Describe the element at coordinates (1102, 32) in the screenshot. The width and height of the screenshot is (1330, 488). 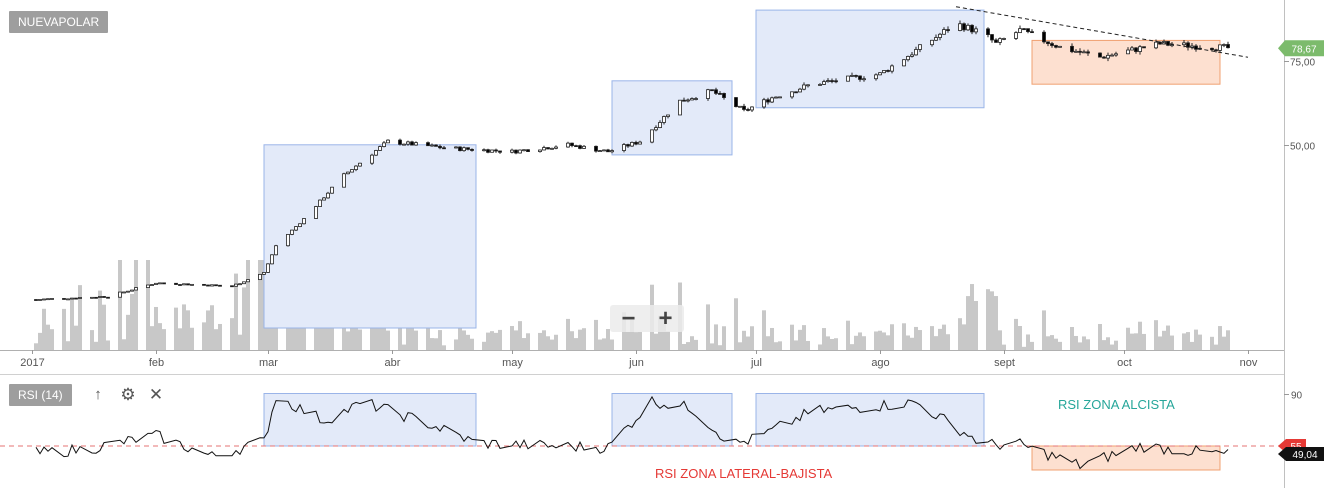
I see `trendline` at that location.